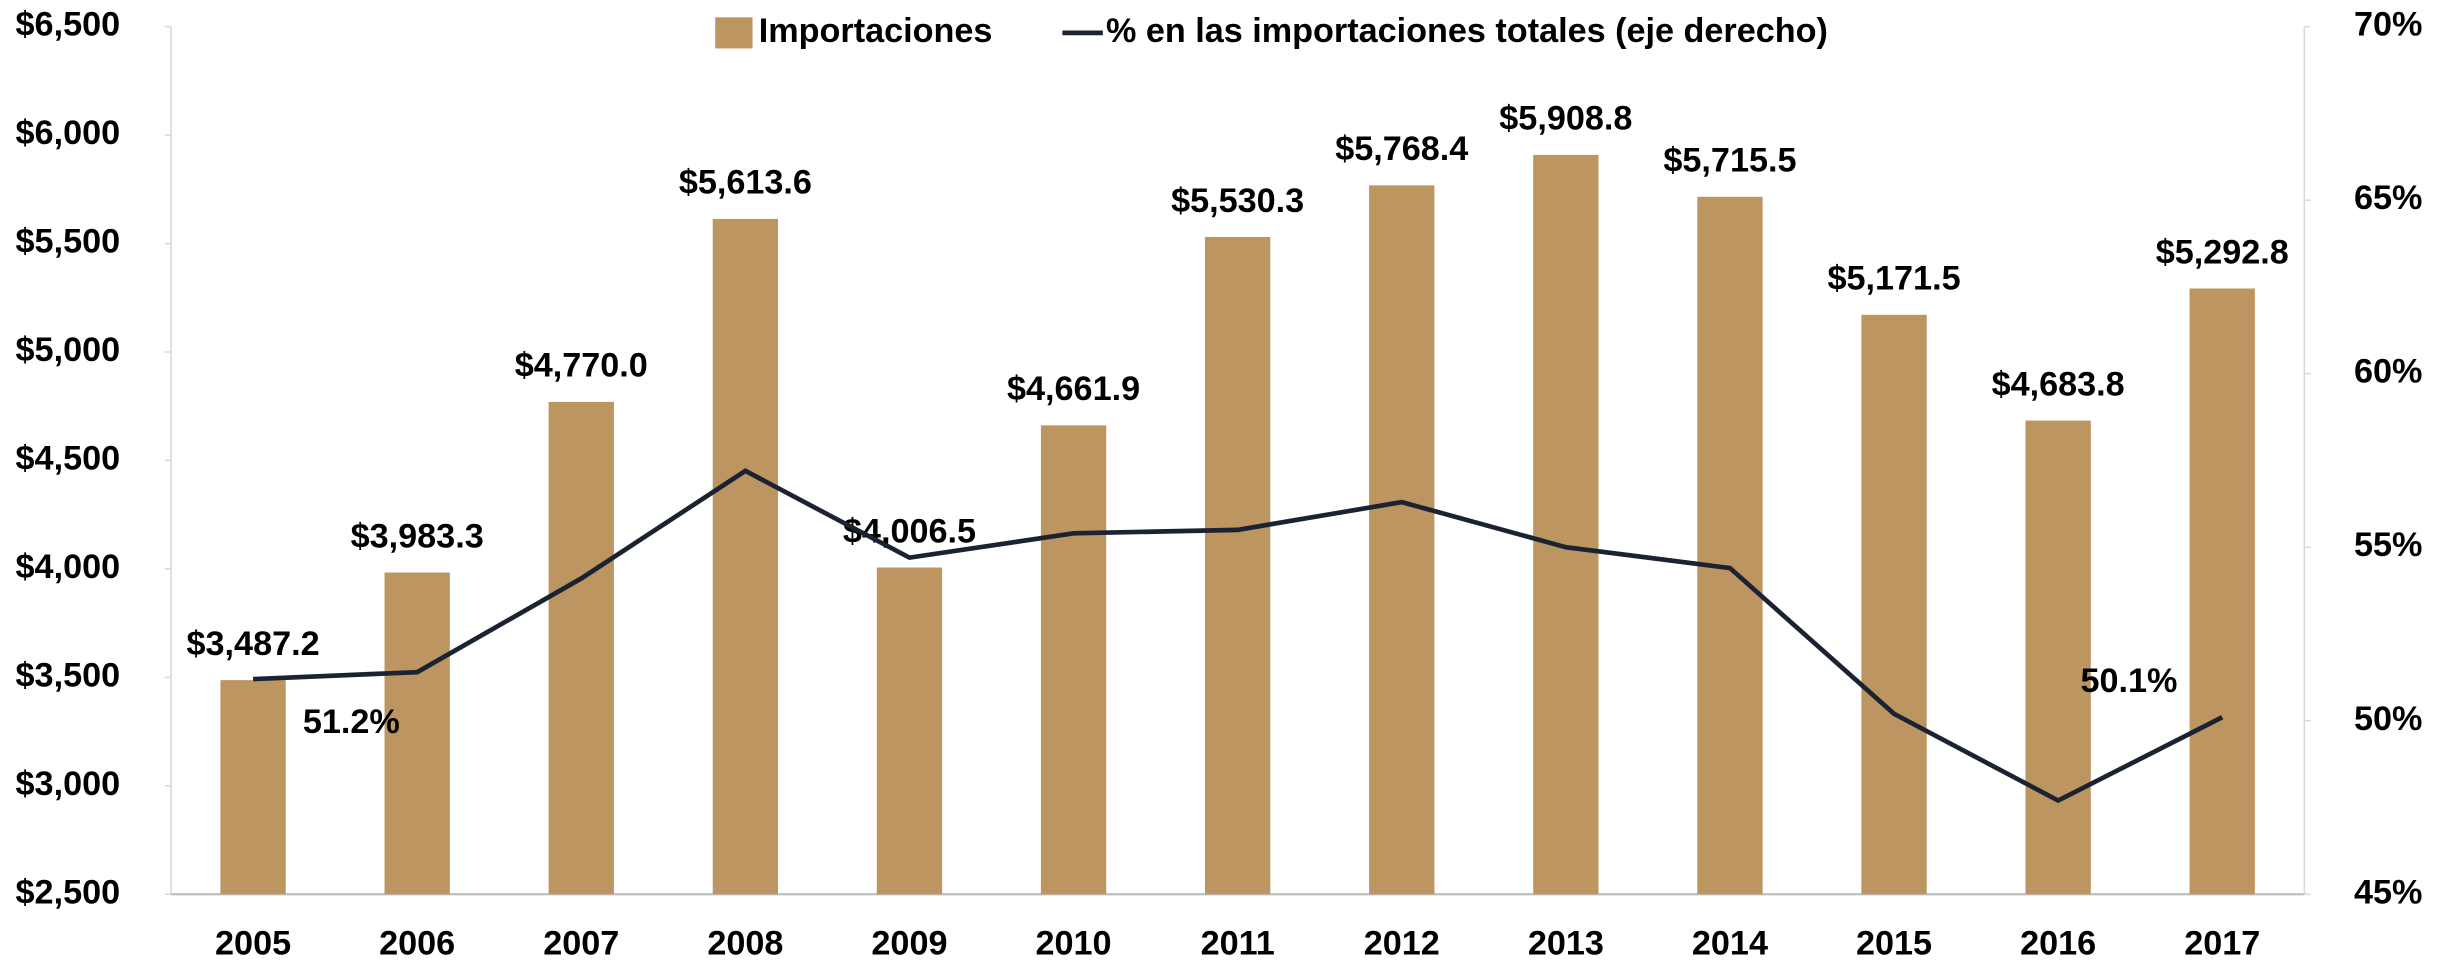 The width and height of the screenshot is (2438, 966). What do you see at coordinates (1729, 161) in the screenshot?
I see `bar-value-label: $5,715.5` at bounding box center [1729, 161].